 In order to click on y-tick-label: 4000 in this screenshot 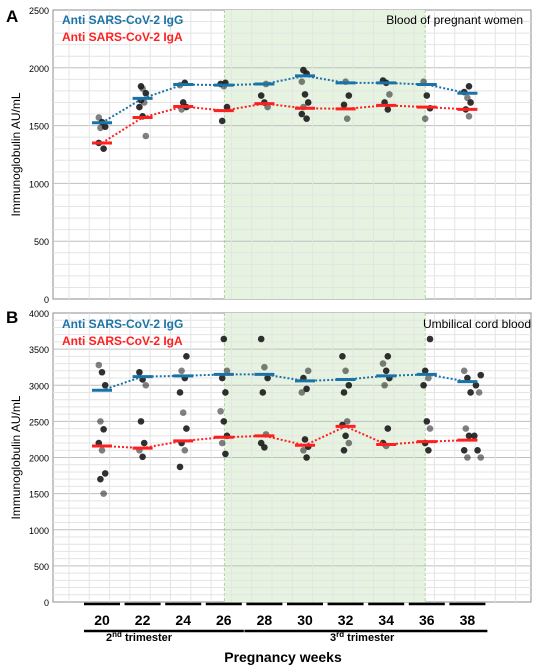, I will do `click(39, 314)`.